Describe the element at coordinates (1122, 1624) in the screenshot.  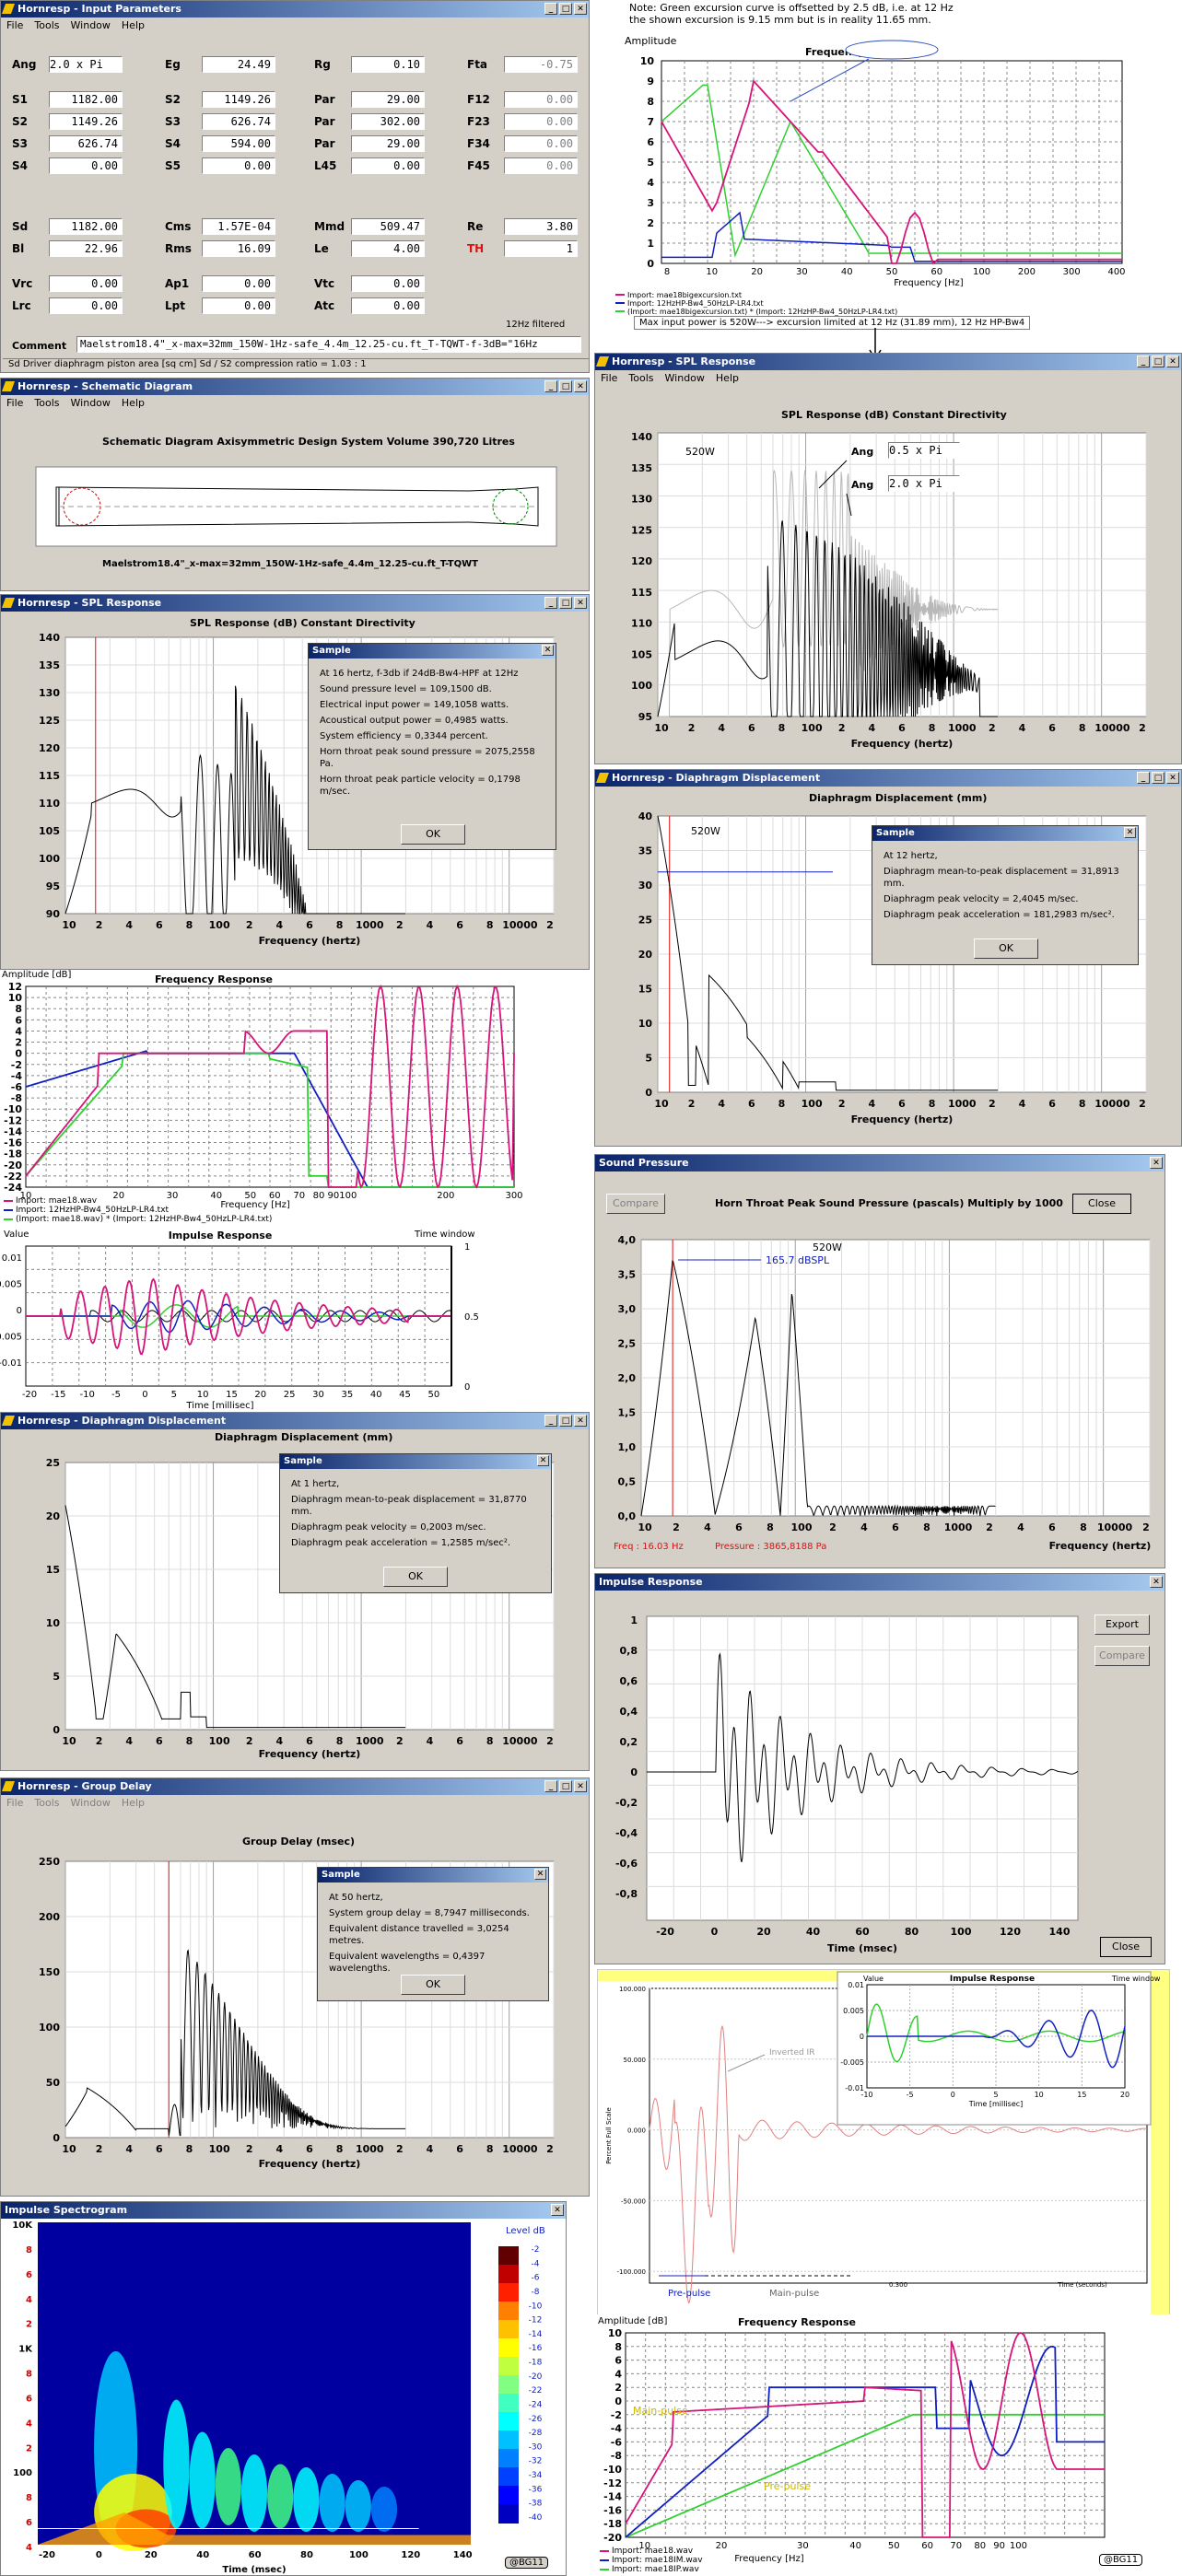
I see `export-button: Export` at that location.